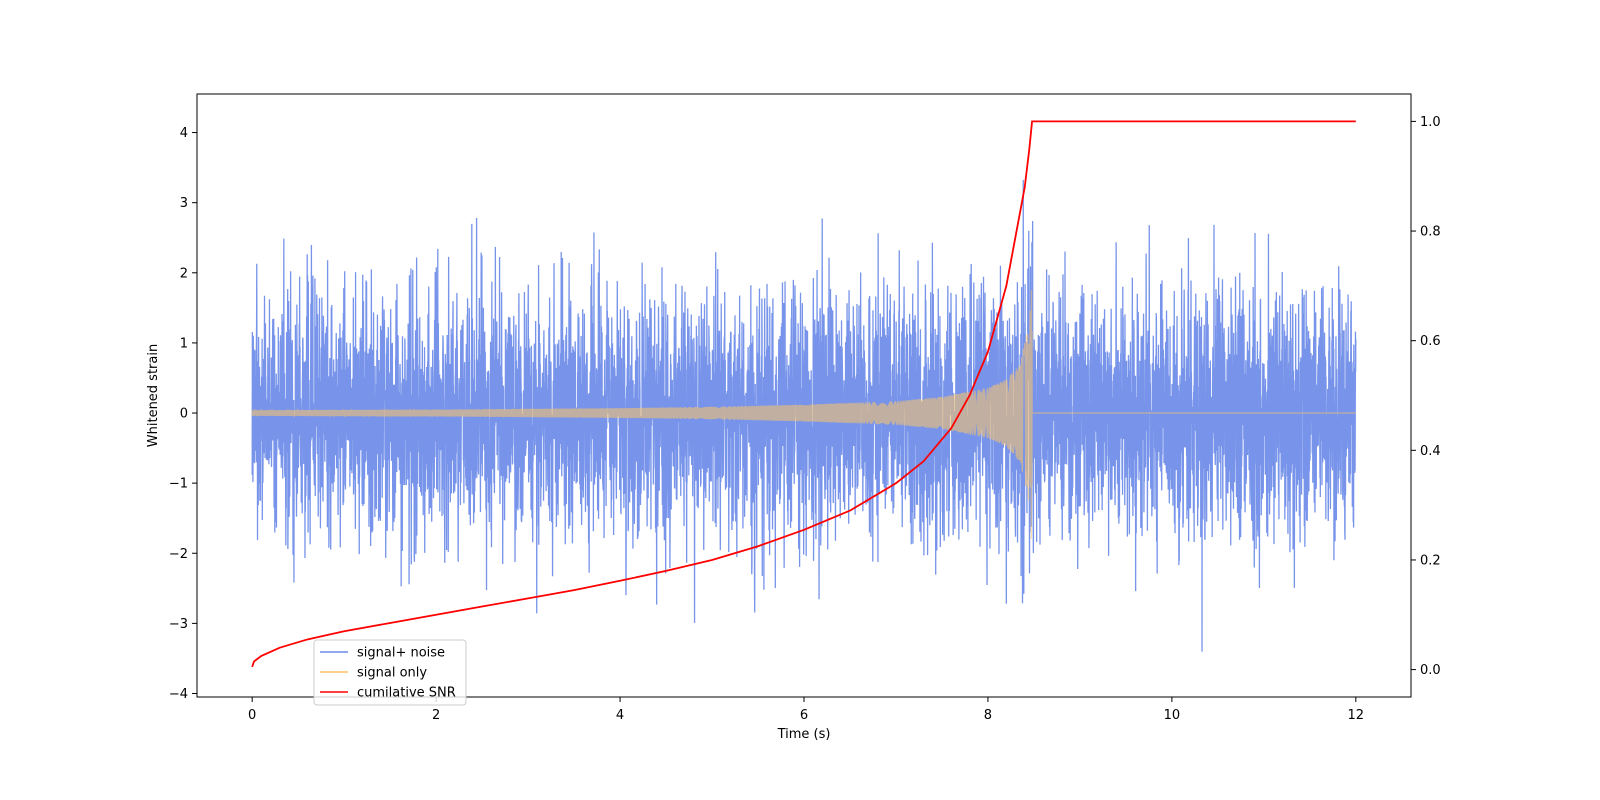 This screenshot has width=1600, height=800. I want to click on y-tick-label: 0, so click(184, 414).